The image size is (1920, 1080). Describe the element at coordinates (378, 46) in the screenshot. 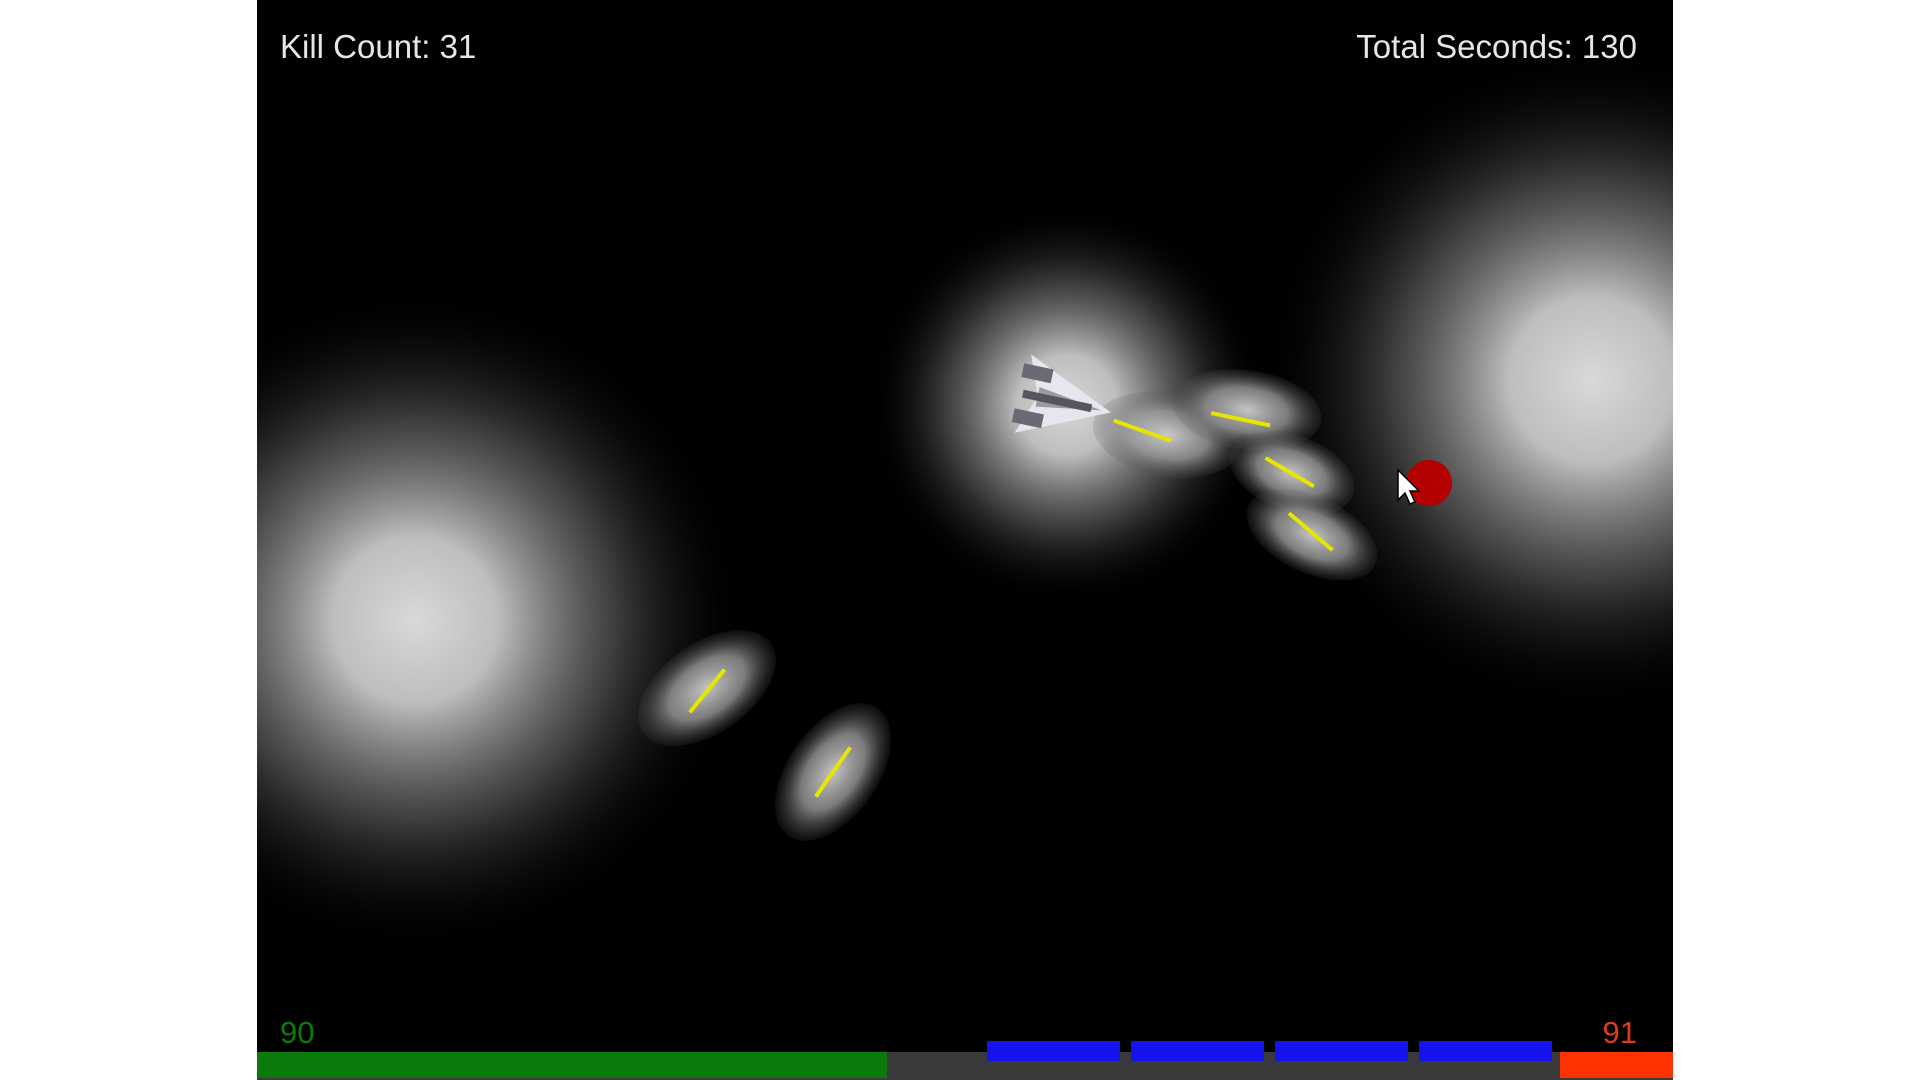

I see `kill-count-label: Kill Count: 31` at that location.